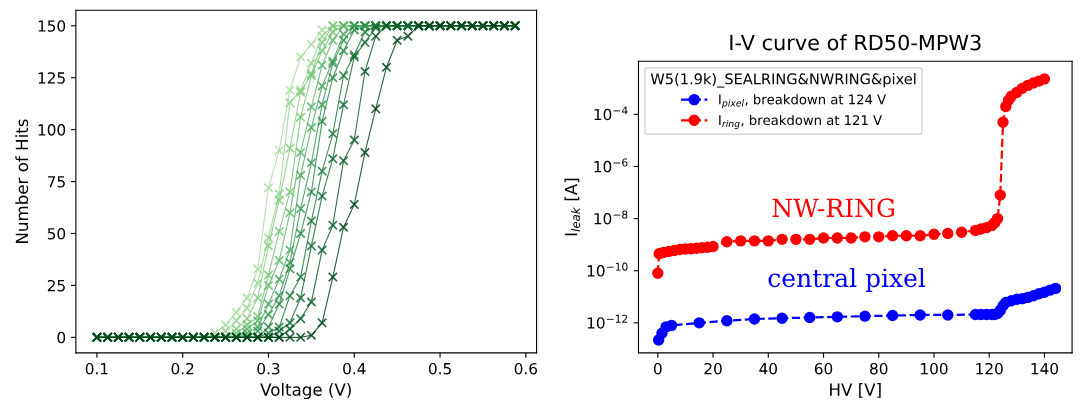 The width and height of the screenshot is (1084, 408). What do you see at coordinates (354, 368) in the screenshot?
I see `x-tick-label: 0.4` at bounding box center [354, 368].